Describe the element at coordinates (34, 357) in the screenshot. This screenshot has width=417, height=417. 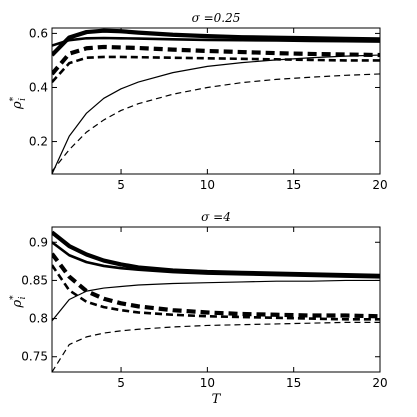
I see `y-tick-label: 0.75` at that location.